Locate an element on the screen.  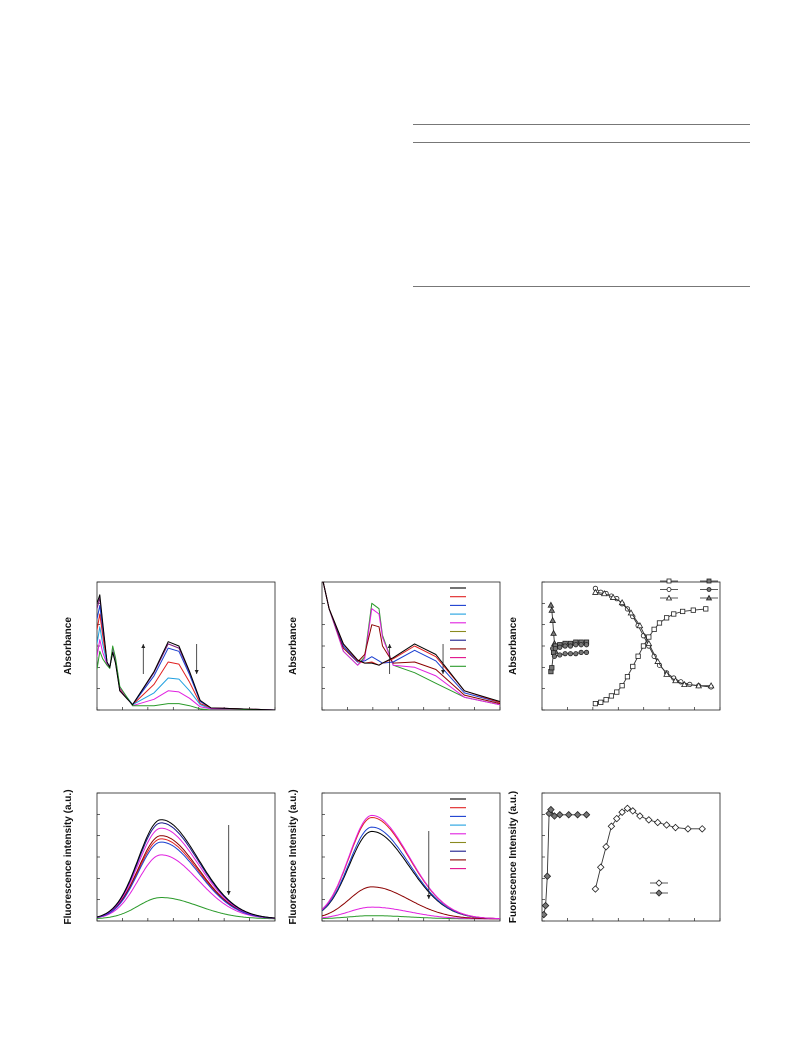
table-top-rule is located at coordinates (581, 124).